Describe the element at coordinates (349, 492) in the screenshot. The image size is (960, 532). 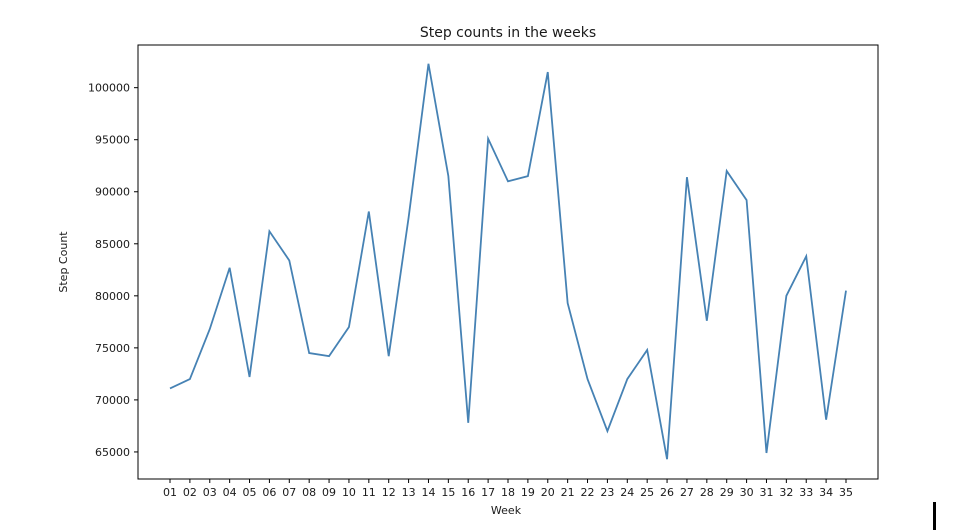
I see `x-tick-label: 10` at that location.